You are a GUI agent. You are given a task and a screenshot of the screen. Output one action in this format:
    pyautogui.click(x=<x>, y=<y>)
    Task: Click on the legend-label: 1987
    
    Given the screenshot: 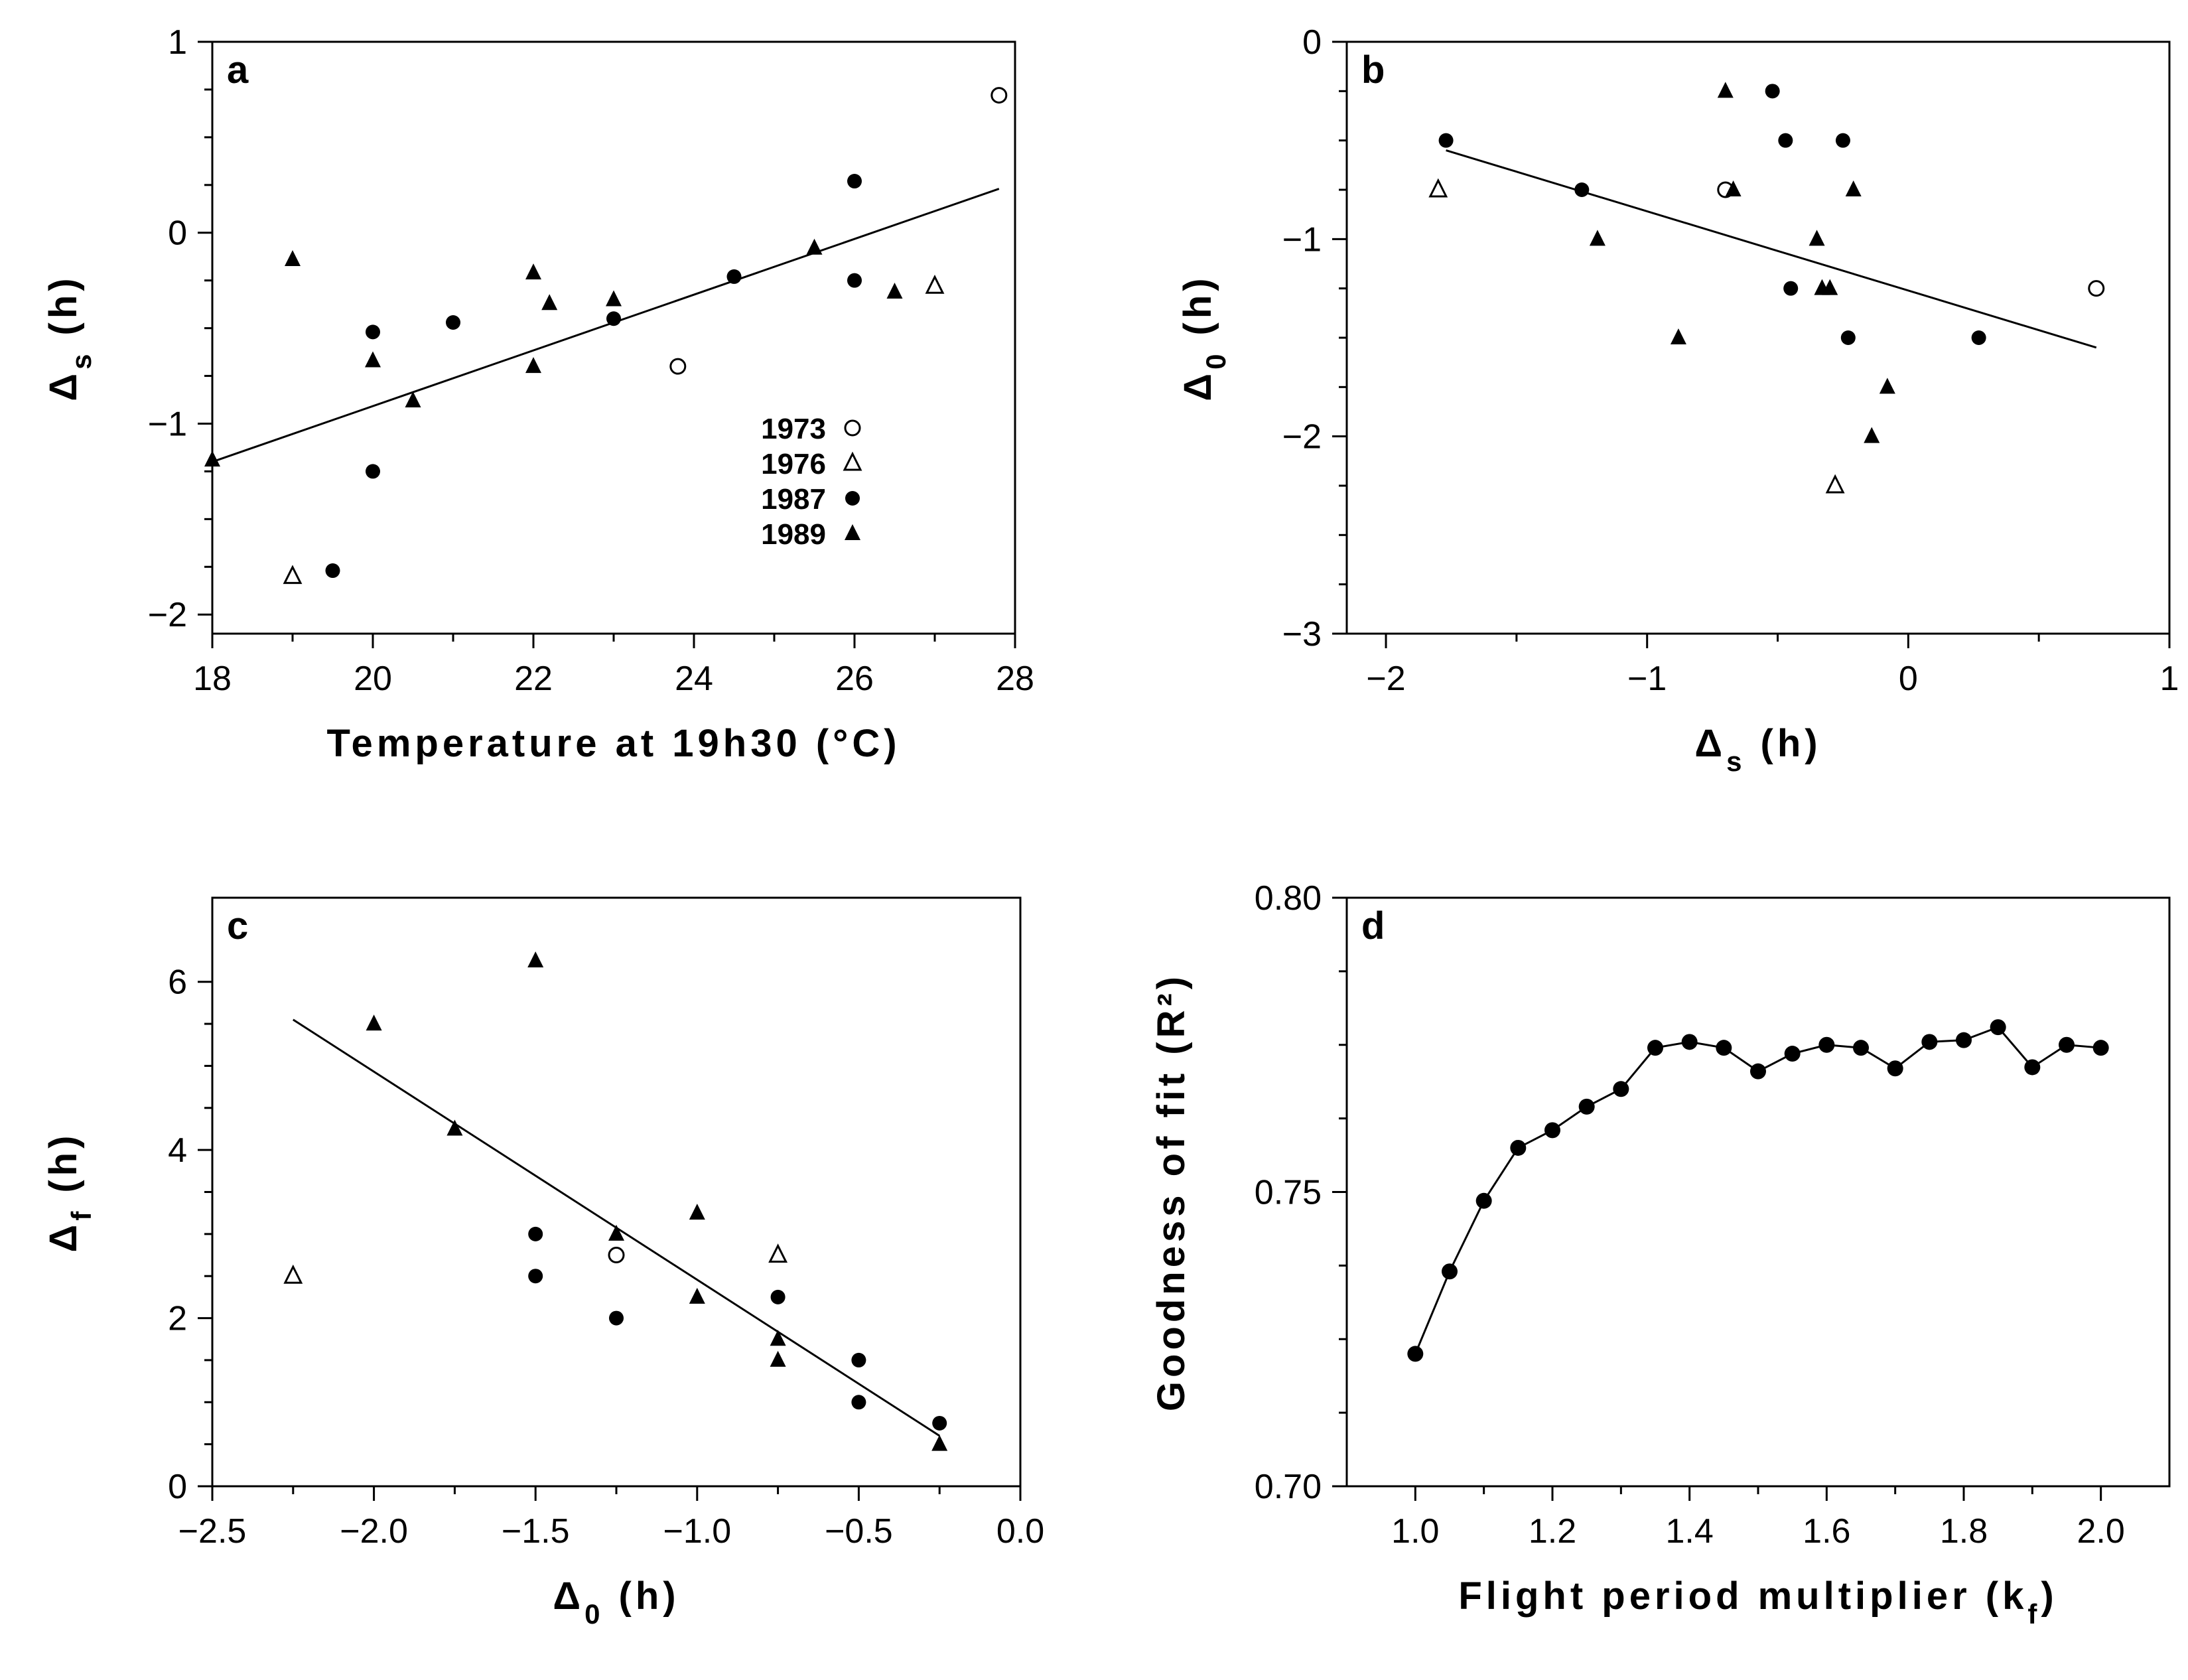 What is the action you would take?
    pyautogui.click(x=793, y=499)
    